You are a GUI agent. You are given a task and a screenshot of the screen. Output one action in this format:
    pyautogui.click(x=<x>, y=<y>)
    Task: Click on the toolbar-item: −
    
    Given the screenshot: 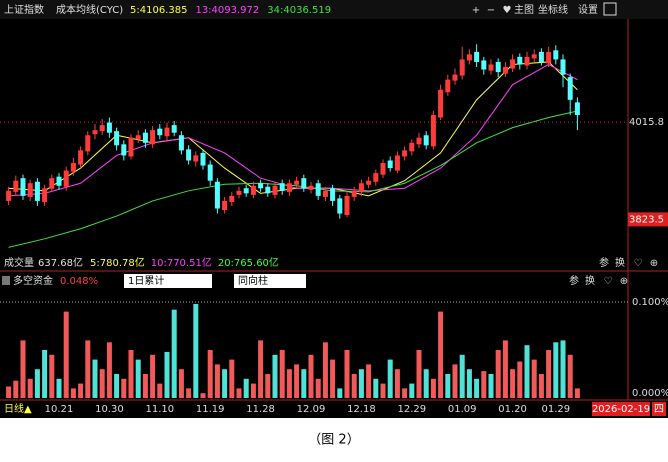 What is the action you would take?
    pyautogui.click(x=491, y=10)
    